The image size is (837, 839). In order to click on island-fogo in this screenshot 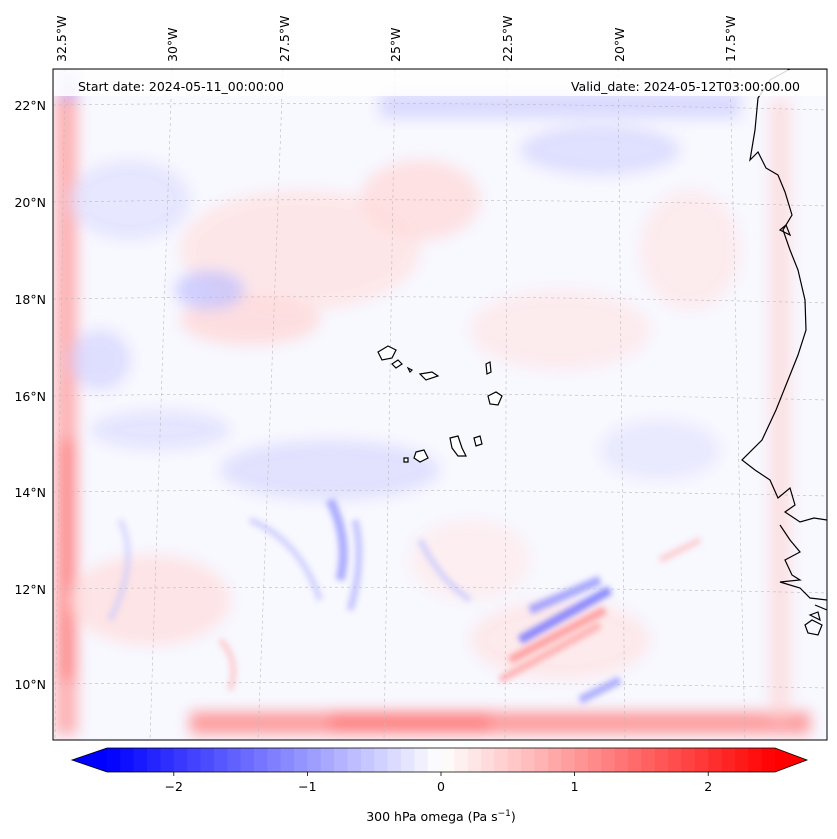, I will do `click(421, 456)`.